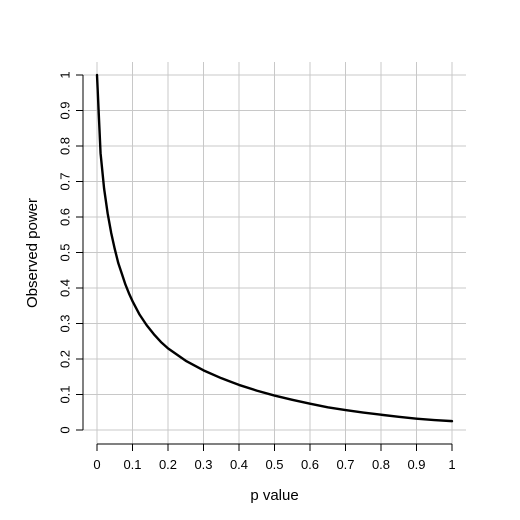 The height and width of the screenshot is (520, 520). Describe the element at coordinates (32, 253) in the screenshot. I see `y-axis-title: Observed power` at that location.